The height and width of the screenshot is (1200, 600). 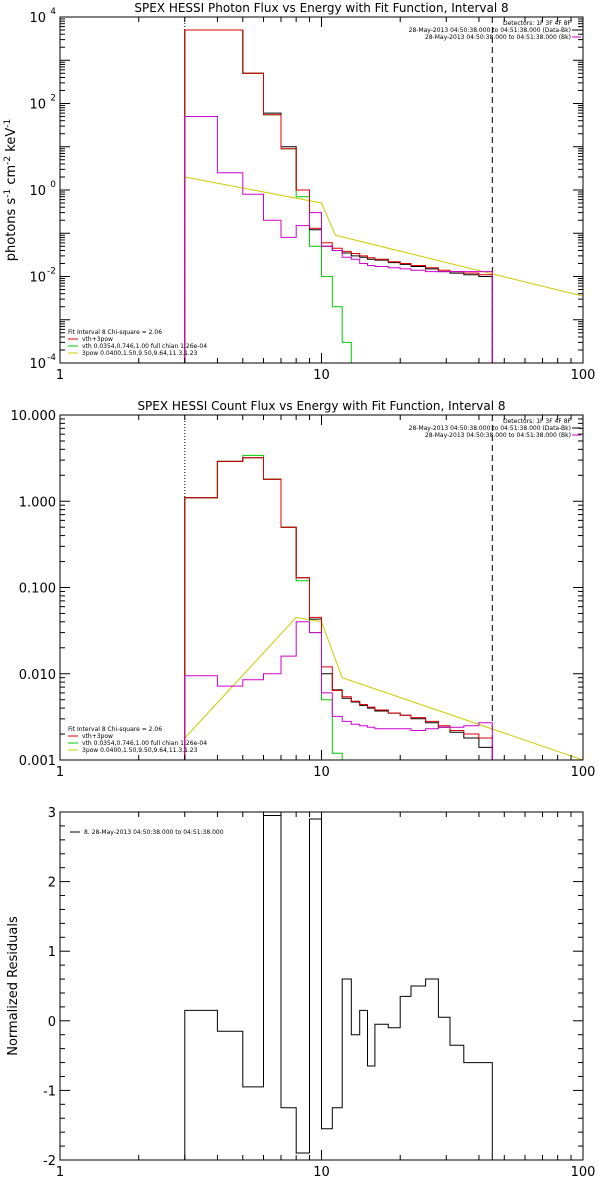 I want to click on series-residuals-line, so click(x=338, y=987).